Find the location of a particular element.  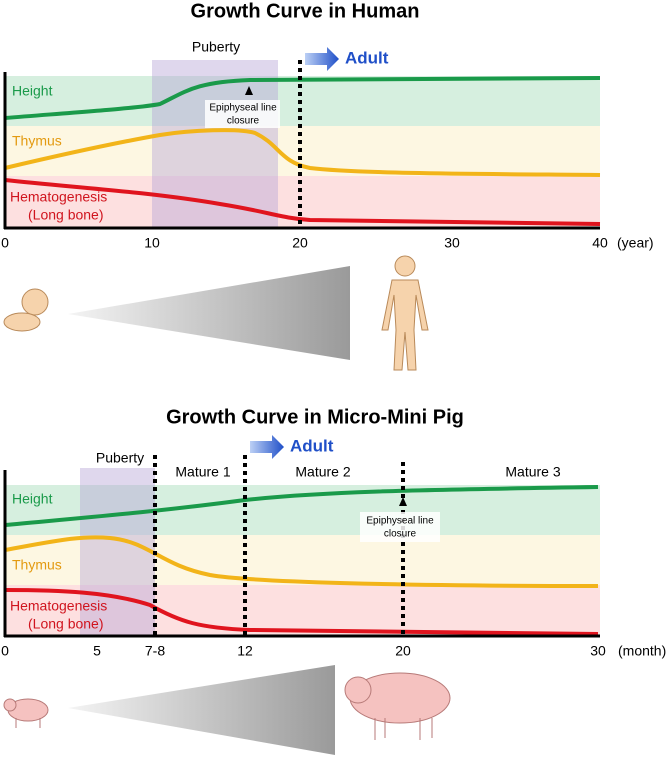

x-unit: (month) is located at coordinates (642, 651).